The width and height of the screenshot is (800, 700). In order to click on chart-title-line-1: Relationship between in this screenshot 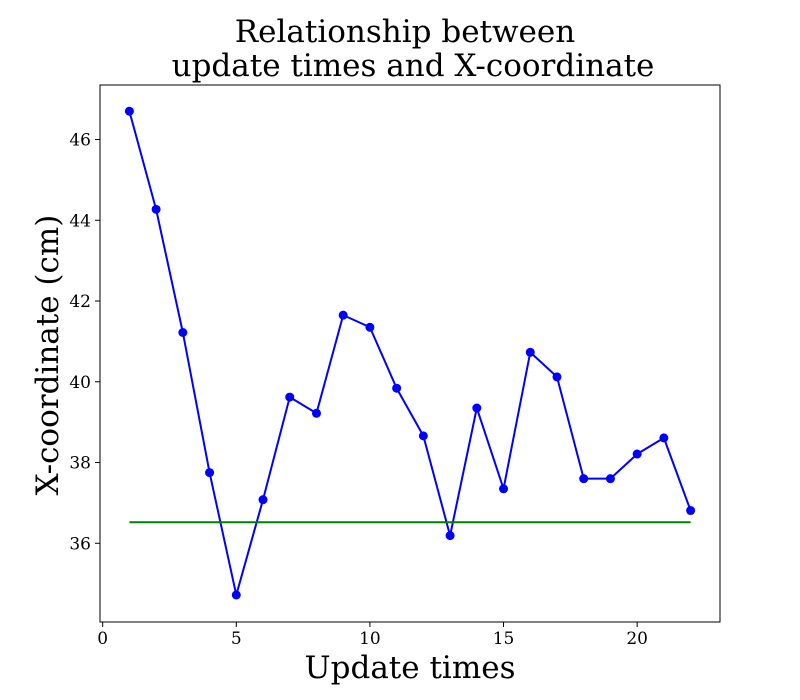, I will do `click(405, 32)`.